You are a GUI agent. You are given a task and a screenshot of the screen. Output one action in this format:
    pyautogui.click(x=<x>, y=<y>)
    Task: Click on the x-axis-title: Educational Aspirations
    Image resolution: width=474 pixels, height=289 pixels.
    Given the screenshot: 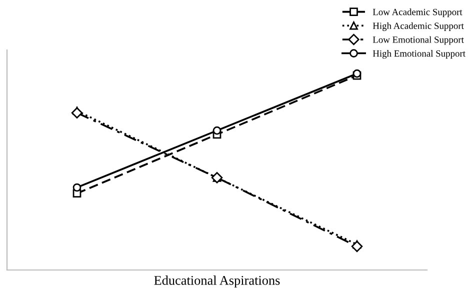 What is the action you would take?
    pyautogui.click(x=217, y=282)
    